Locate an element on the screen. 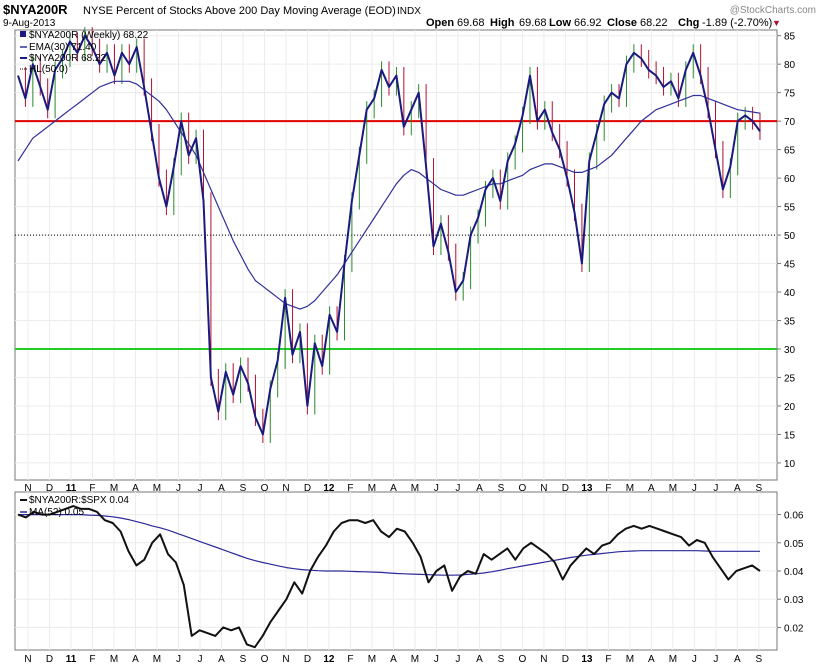  ratio-legend-title: $NYA200R:$SPX 0.04 is located at coordinates (79, 500).